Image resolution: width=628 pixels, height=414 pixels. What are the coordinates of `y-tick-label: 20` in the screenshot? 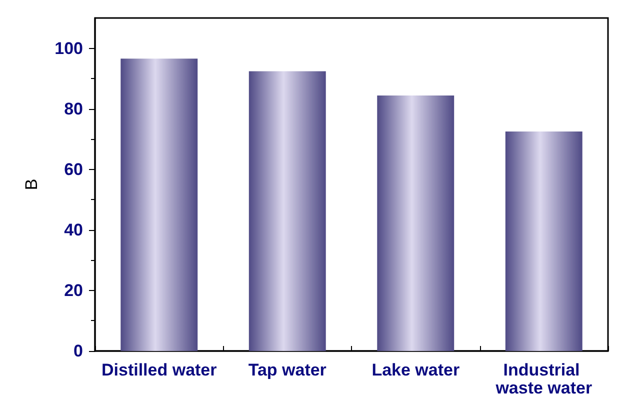 It's located at (73, 290).